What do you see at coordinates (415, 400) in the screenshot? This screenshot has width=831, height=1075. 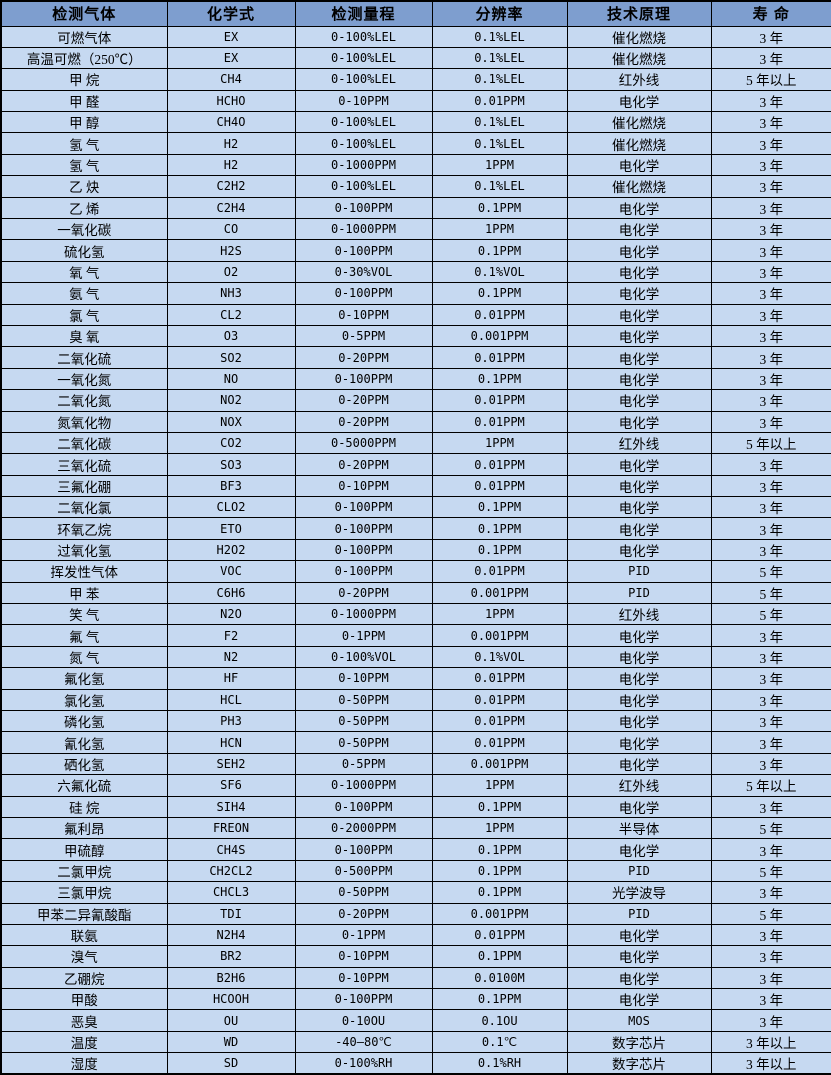 I see `table-row: 二氧化氮 NO2 0-20PPM 0.01PPM 电化学 3 年` at bounding box center [415, 400].